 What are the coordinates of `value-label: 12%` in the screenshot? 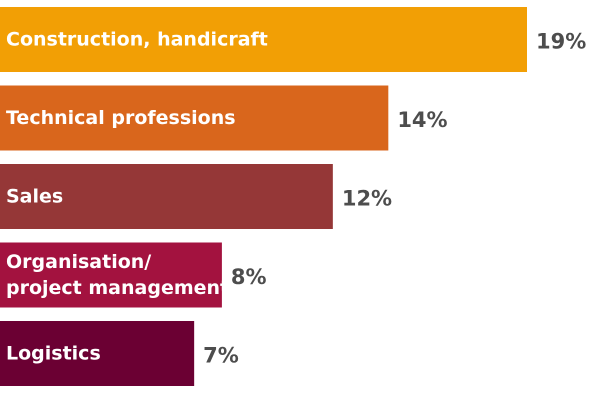 It's located at (367, 199).